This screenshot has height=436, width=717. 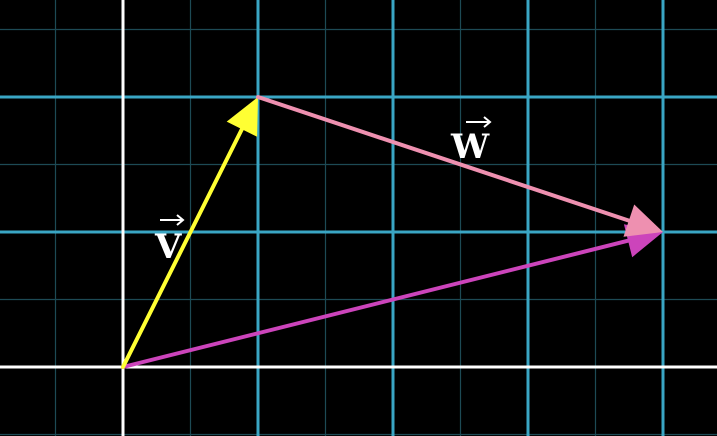 I want to click on vector-w-label: W, so click(x=470, y=147).